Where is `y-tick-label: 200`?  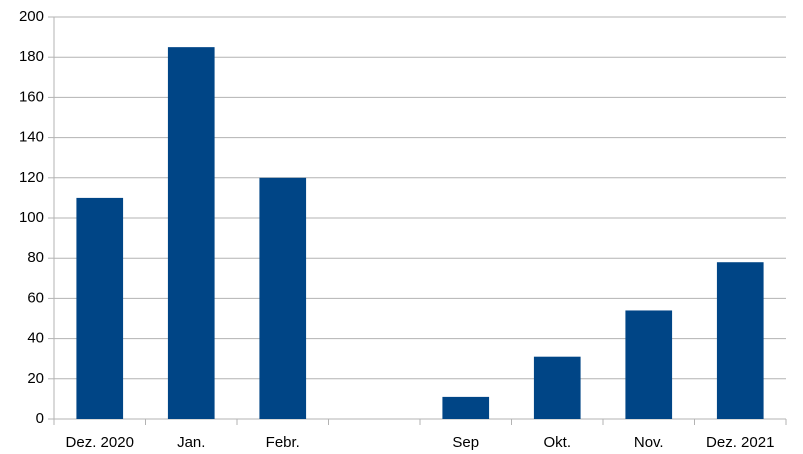 y-tick-label: 200 is located at coordinates (31, 16).